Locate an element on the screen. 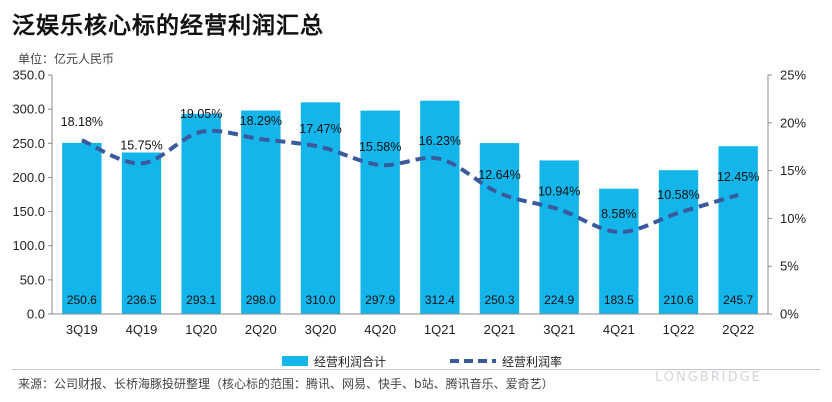 This screenshot has height=402, width=832. rate-value-label: 15.75% is located at coordinates (141, 145).